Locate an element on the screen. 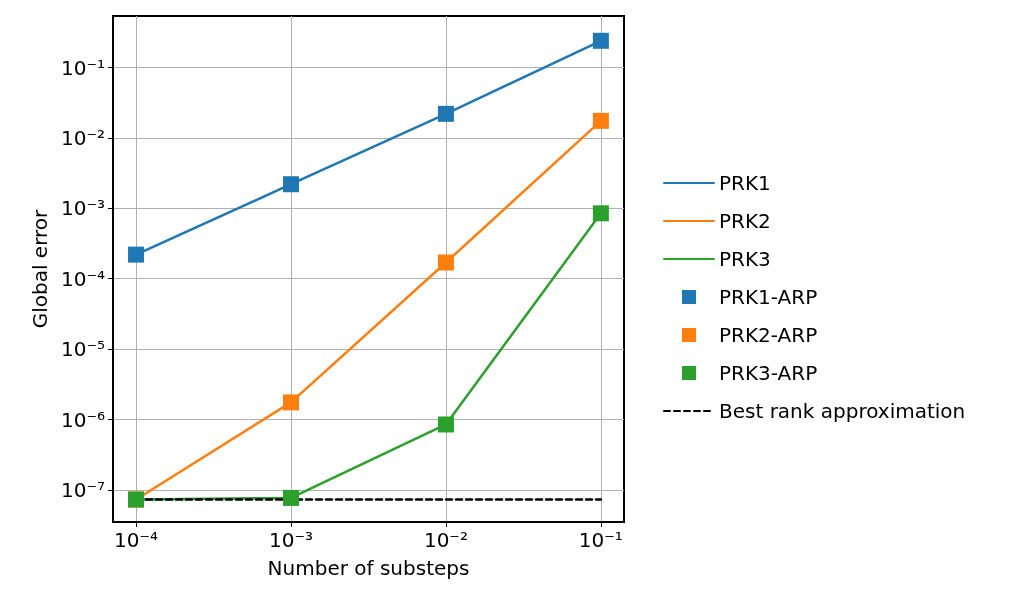 The image size is (1011, 594). x-tick-label: 10⁻¹ is located at coordinates (600, 540).